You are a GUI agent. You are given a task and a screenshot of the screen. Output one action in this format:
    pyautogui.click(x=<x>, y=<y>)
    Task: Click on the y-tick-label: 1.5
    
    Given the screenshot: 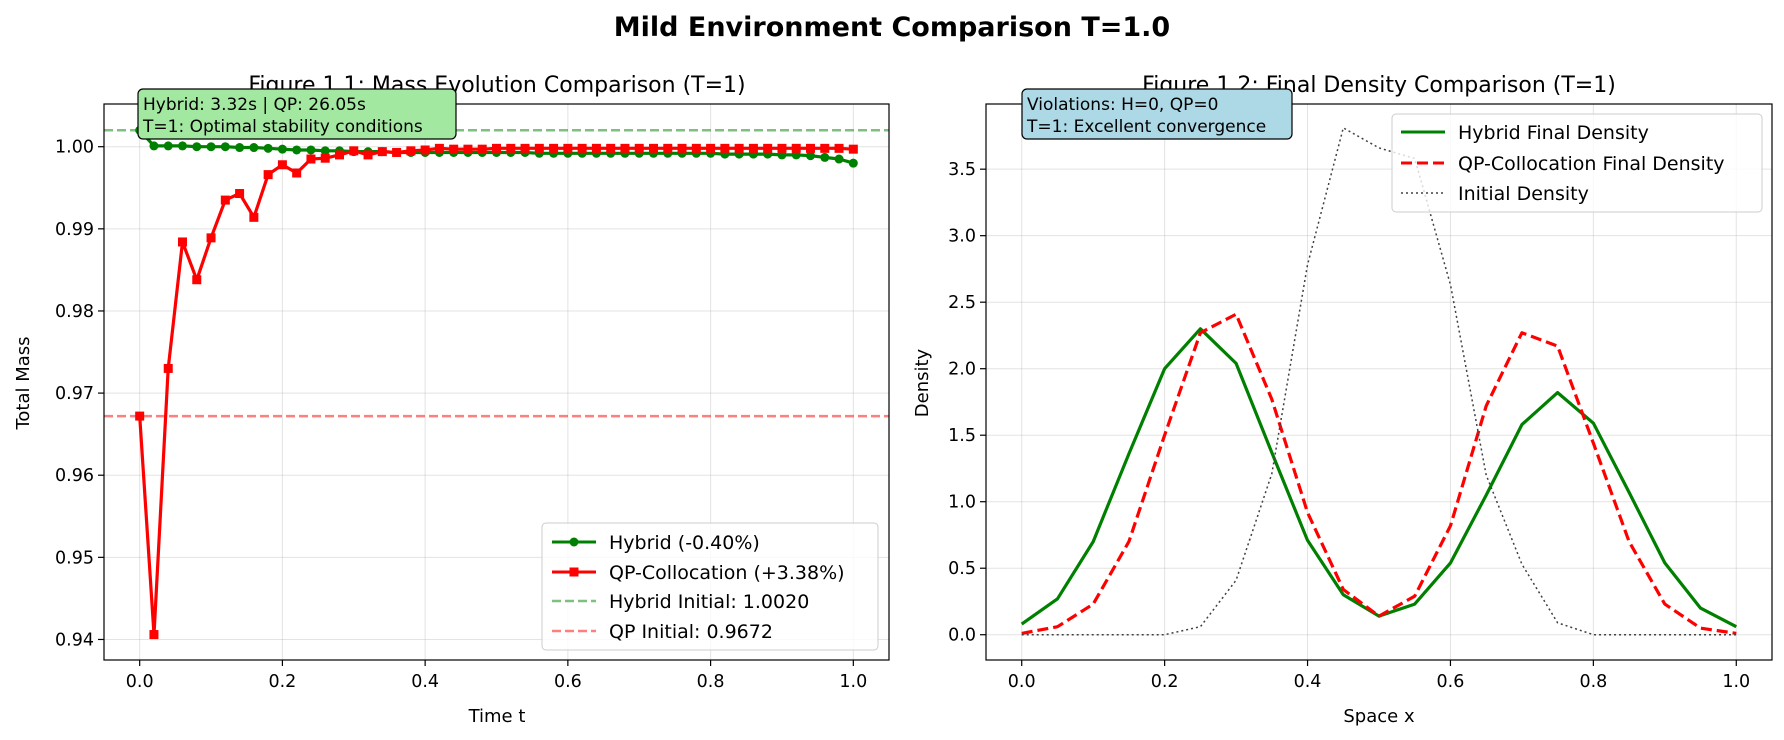 What is the action you would take?
    pyautogui.click(x=962, y=436)
    